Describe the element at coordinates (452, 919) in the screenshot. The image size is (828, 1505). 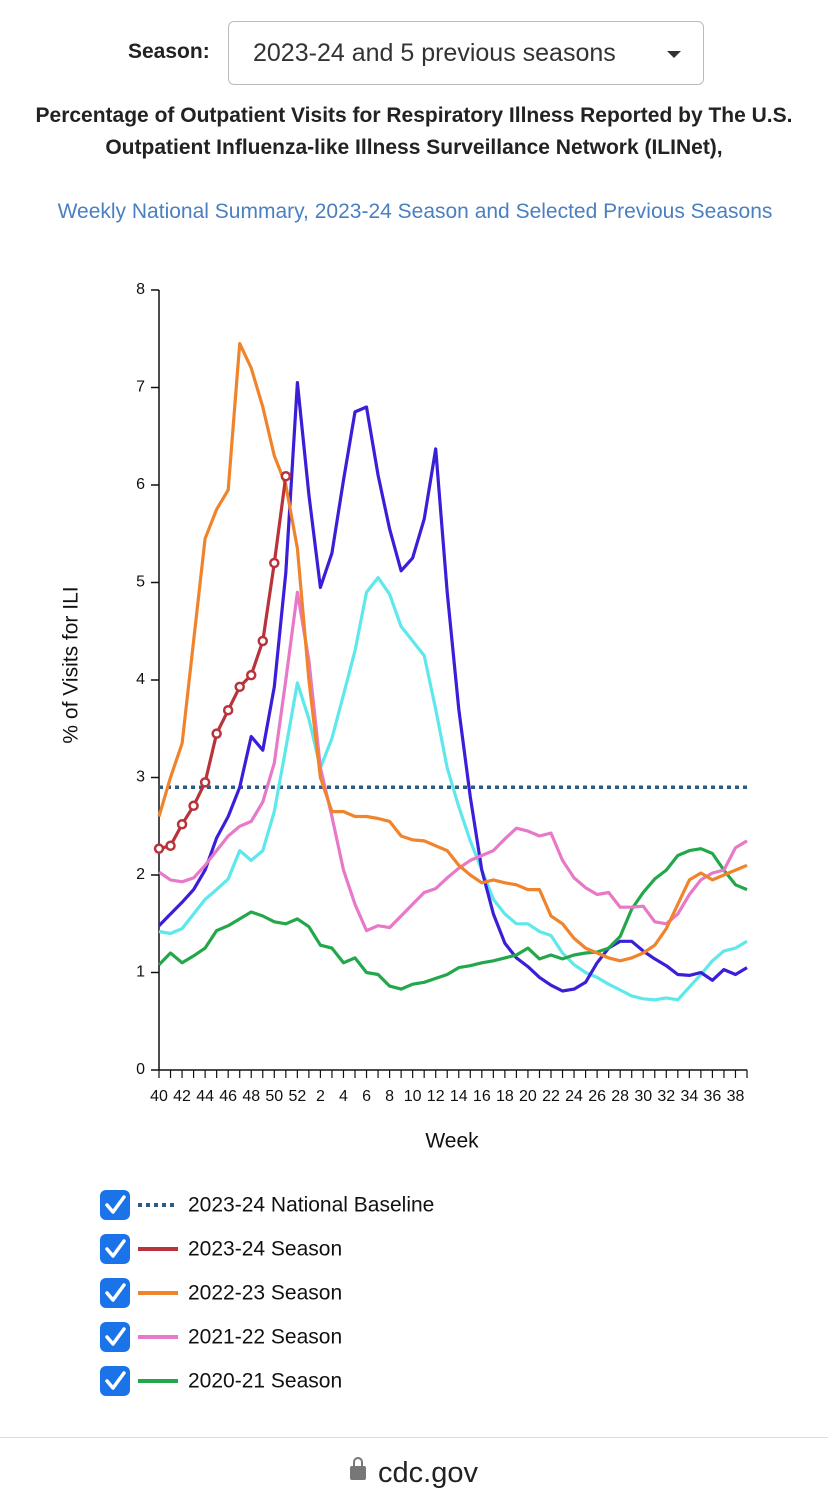
I see `series-line` at that location.